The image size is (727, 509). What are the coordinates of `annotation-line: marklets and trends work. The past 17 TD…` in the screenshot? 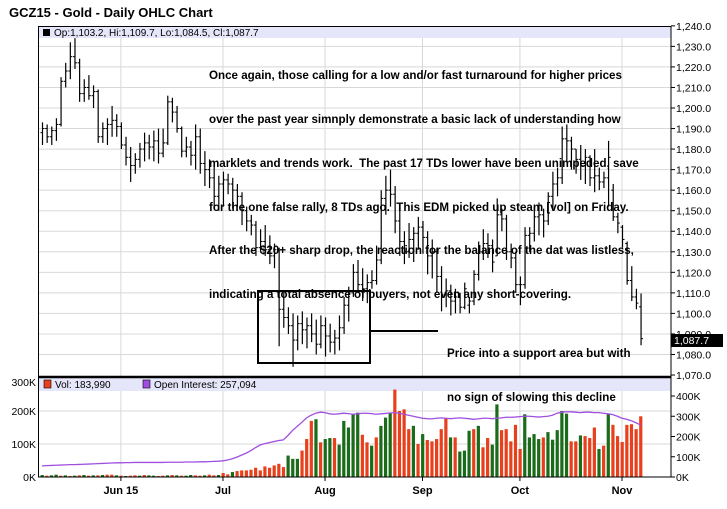 It's located at (424, 163).